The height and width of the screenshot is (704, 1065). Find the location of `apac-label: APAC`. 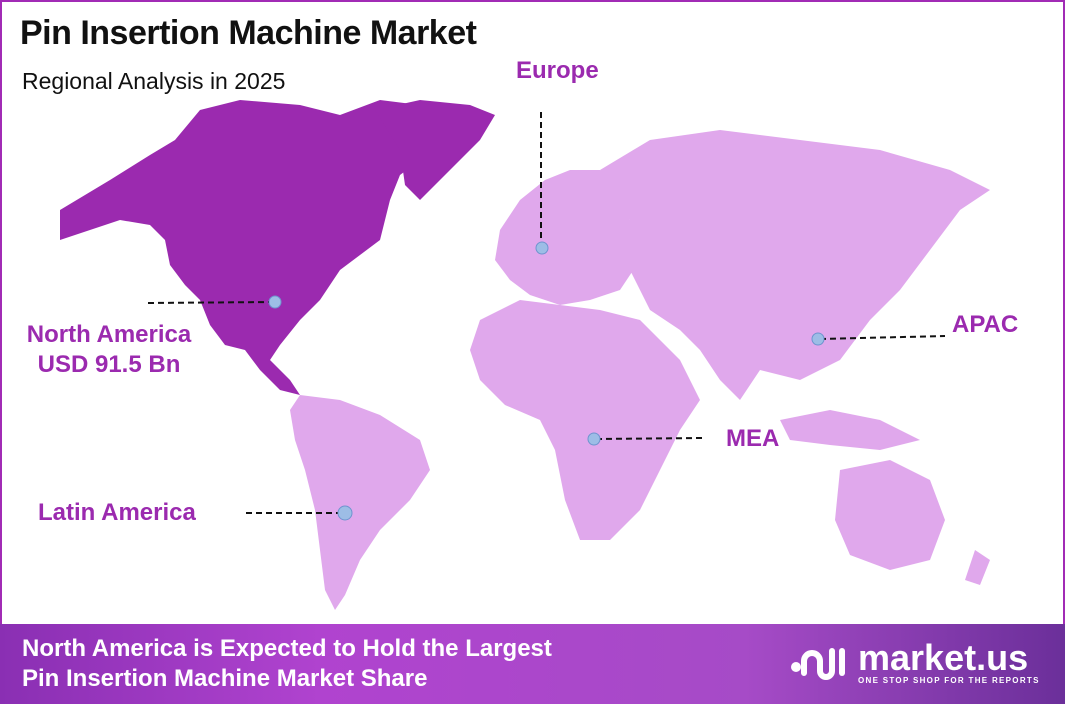

apac-label: APAC is located at coordinates (985, 324).